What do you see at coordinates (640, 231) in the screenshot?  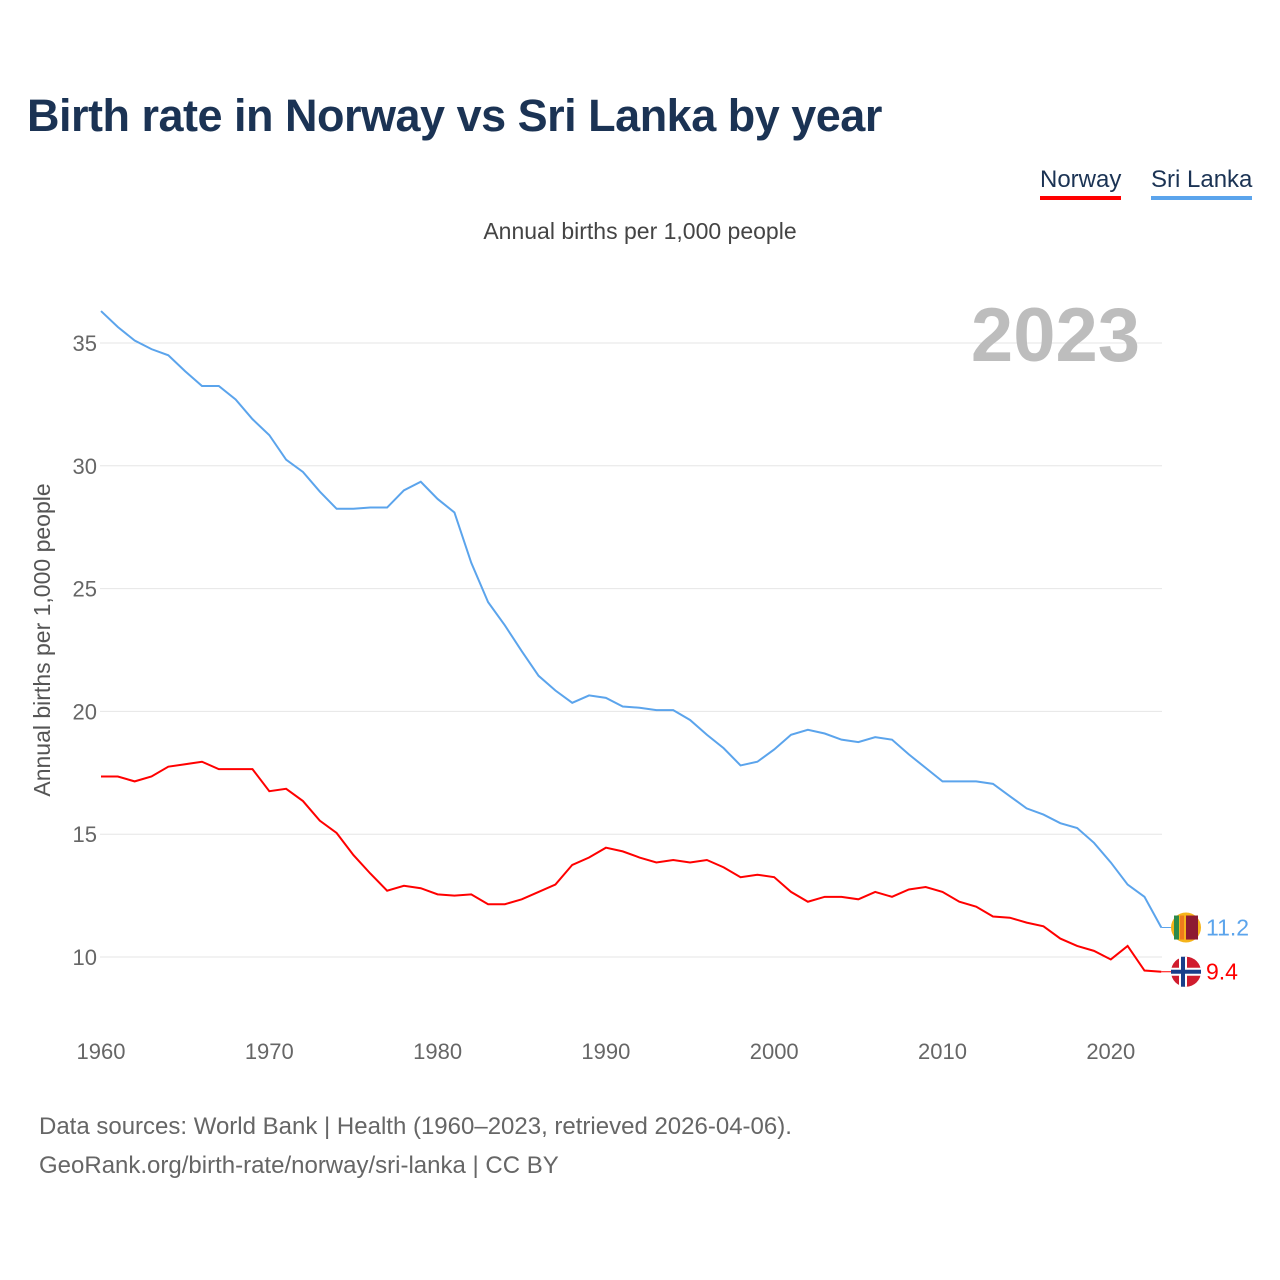 I see `chart-subtitle: Annual births per 1,000 people` at bounding box center [640, 231].